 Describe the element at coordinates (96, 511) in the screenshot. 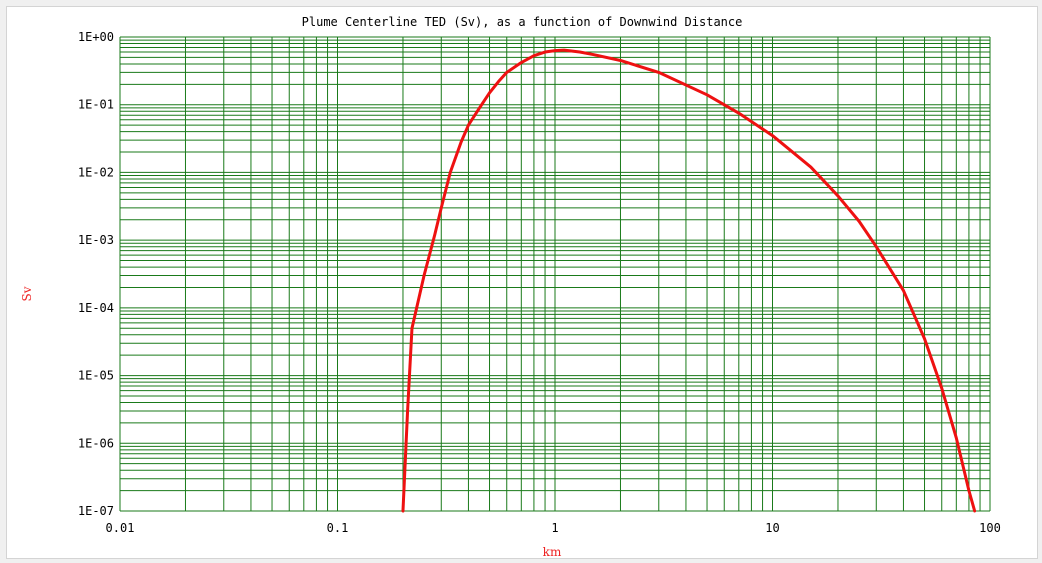

I see `y-tick-label: 1E-07` at that location.